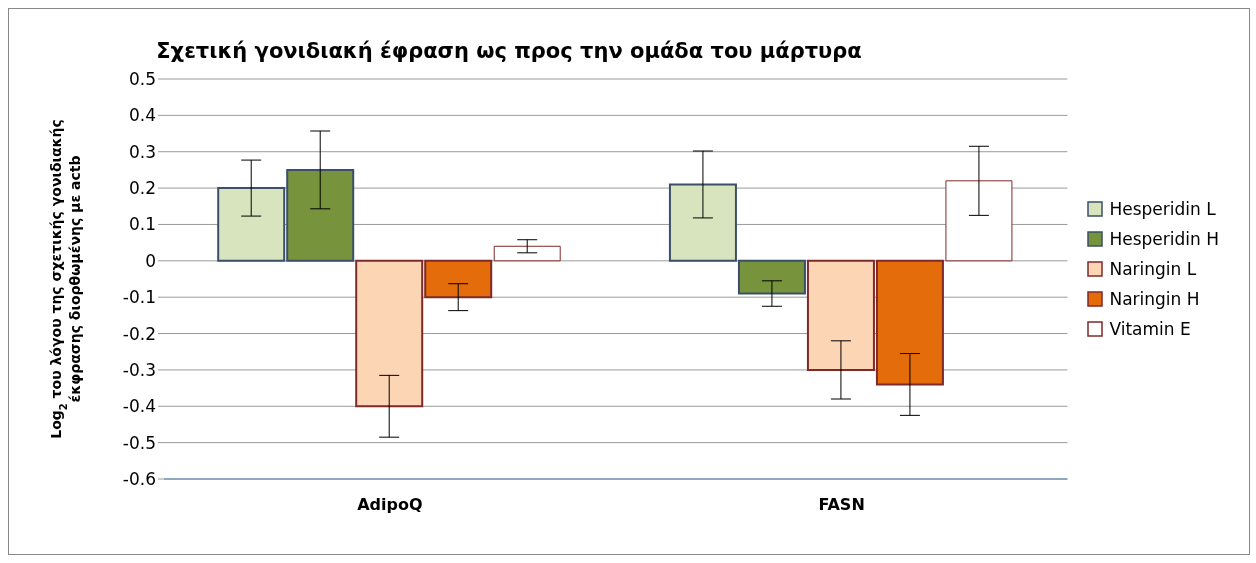 The width and height of the screenshot is (1256, 563). What do you see at coordinates (1153, 269) in the screenshot?
I see `legend-label: Naringin L` at bounding box center [1153, 269].